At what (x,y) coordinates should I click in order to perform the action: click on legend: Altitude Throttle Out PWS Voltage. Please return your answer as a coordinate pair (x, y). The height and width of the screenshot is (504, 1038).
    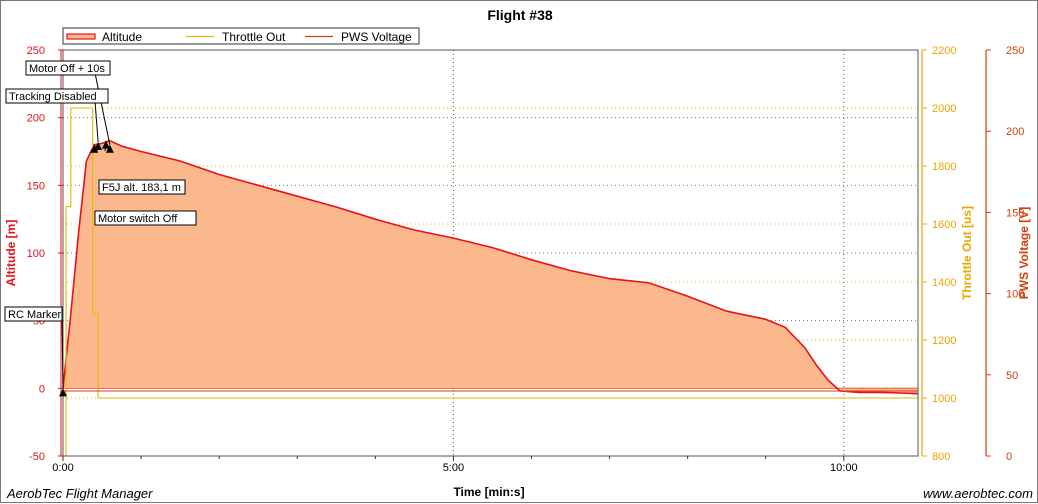
    Looking at the image, I should click on (241, 36).